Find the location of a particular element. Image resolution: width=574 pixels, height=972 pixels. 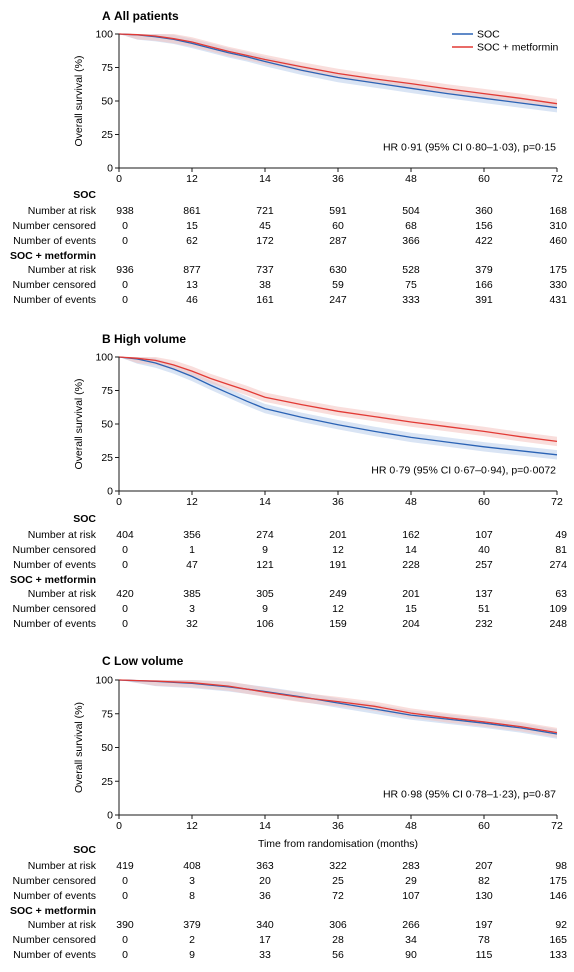

risk-cell: 161 is located at coordinates (265, 300).